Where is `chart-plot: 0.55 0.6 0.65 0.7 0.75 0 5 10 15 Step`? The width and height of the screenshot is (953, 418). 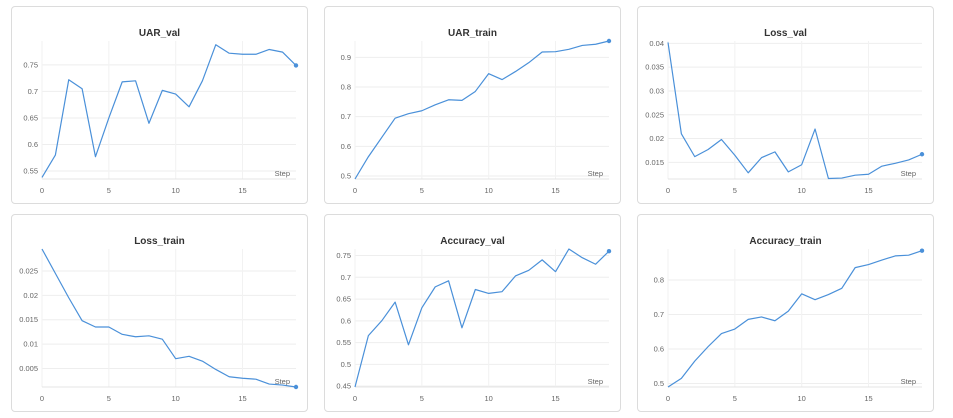
chart-plot: 0.55 0.6 0.65 0.7 0.75 0 5 10 15 Step is located at coordinates (161, 118).